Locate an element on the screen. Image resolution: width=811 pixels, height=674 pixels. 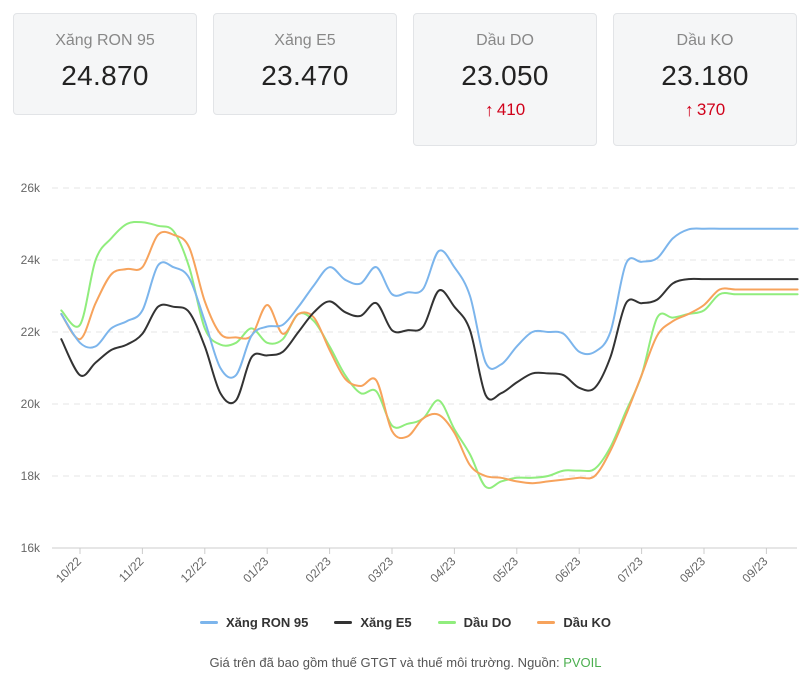
x-tick-label: 07/23 is located at coordinates (630, 569).